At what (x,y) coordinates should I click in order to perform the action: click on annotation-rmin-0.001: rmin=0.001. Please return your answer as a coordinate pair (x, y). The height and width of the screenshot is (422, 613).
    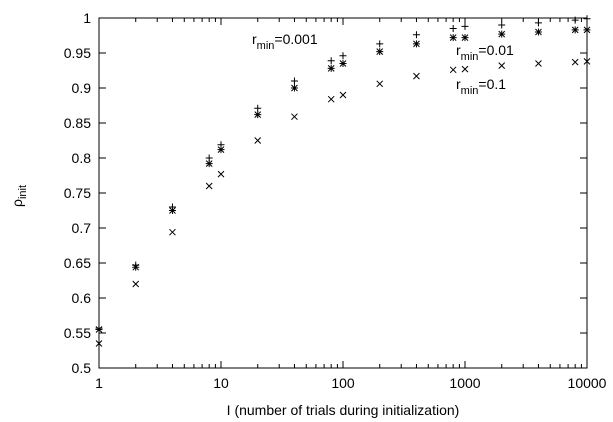
    Looking at the image, I should click on (285, 41).